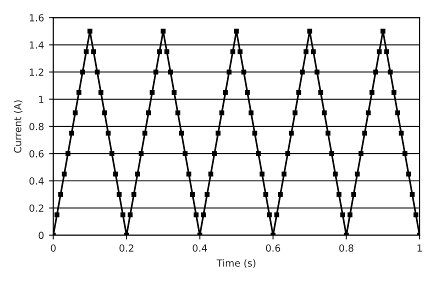 Image resolution: width=444 pixels, height=294 pixels. What do you see at coordinates (199, 248) in the screenshot?
I see `x-tick-label: 0.4` at bounding box center [199, 248].